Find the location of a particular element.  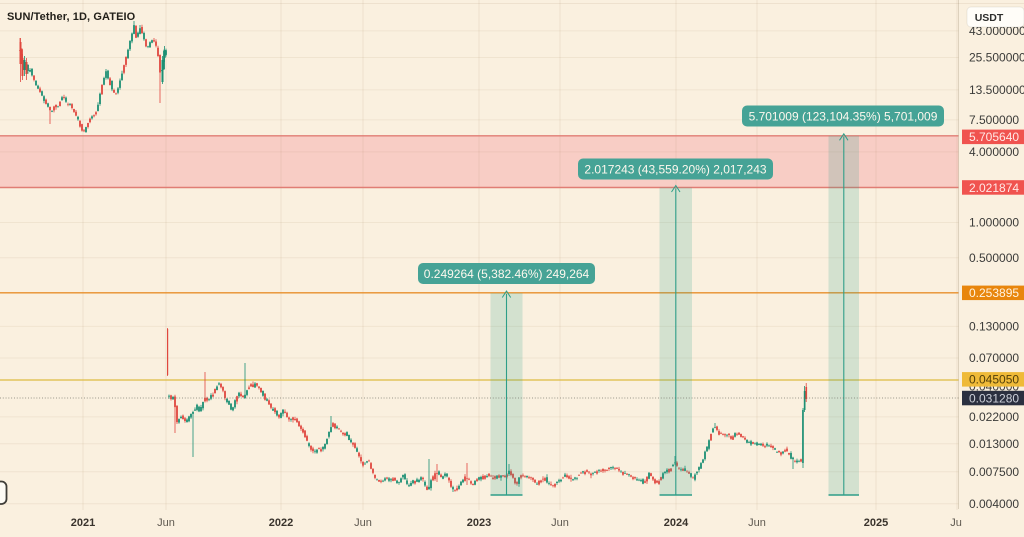

svg-text: 0.013000 is located at coordinates (994, 444).